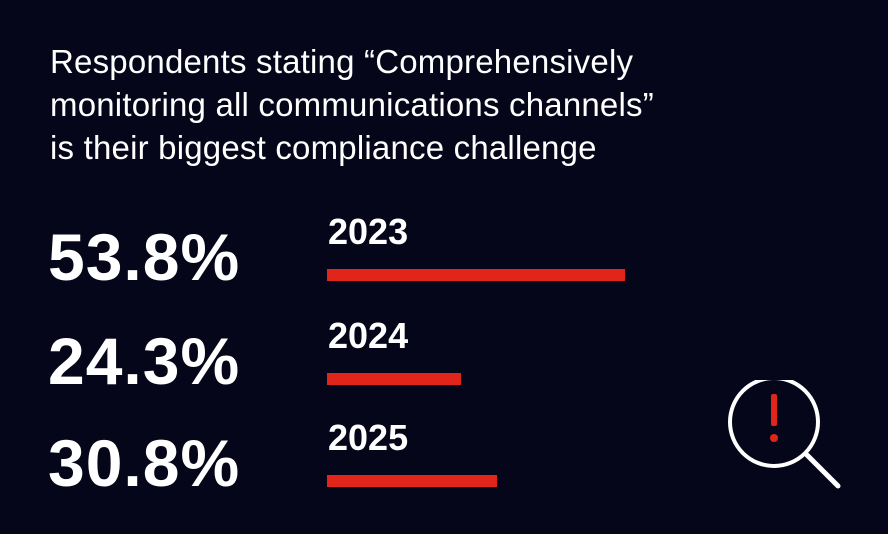 The height and width of the screenshot is (534, 888). I want to click on category-label: 2025, so click(368, 437).